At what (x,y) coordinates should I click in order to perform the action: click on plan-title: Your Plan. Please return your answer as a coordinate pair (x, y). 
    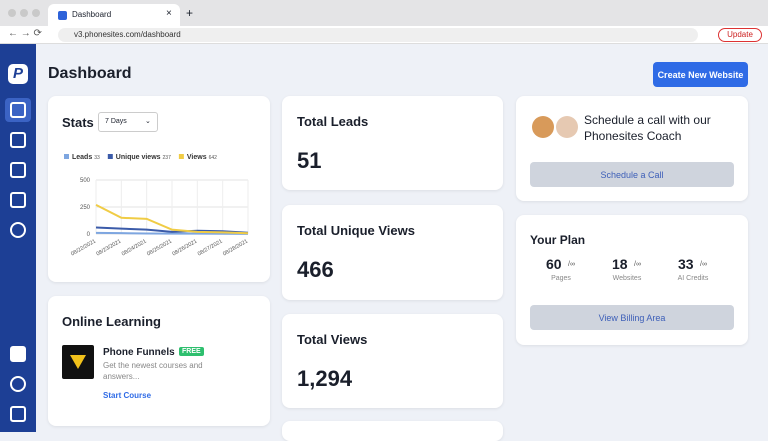
    Looking at the image, I should click on (558, 240).